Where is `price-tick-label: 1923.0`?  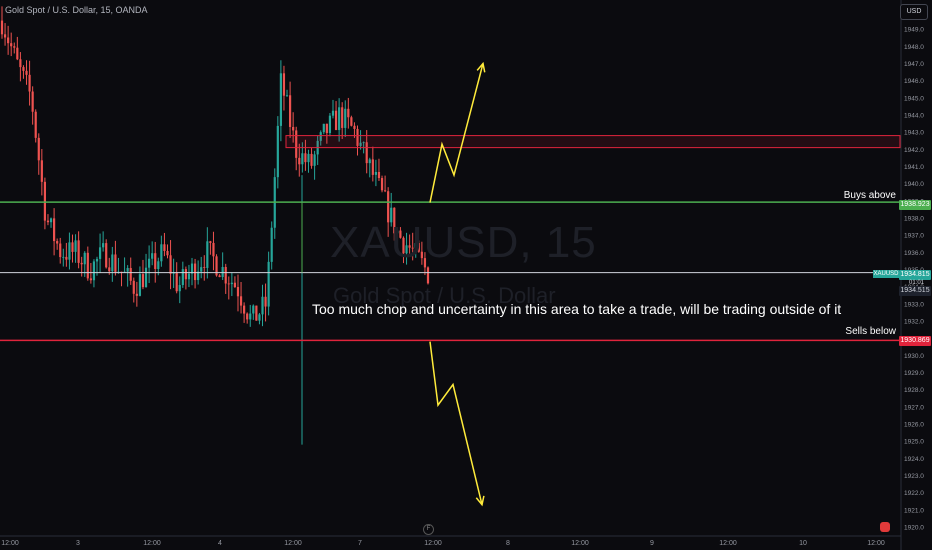
price-tick-label: 1923.0 is located at coordinates (914, 476).